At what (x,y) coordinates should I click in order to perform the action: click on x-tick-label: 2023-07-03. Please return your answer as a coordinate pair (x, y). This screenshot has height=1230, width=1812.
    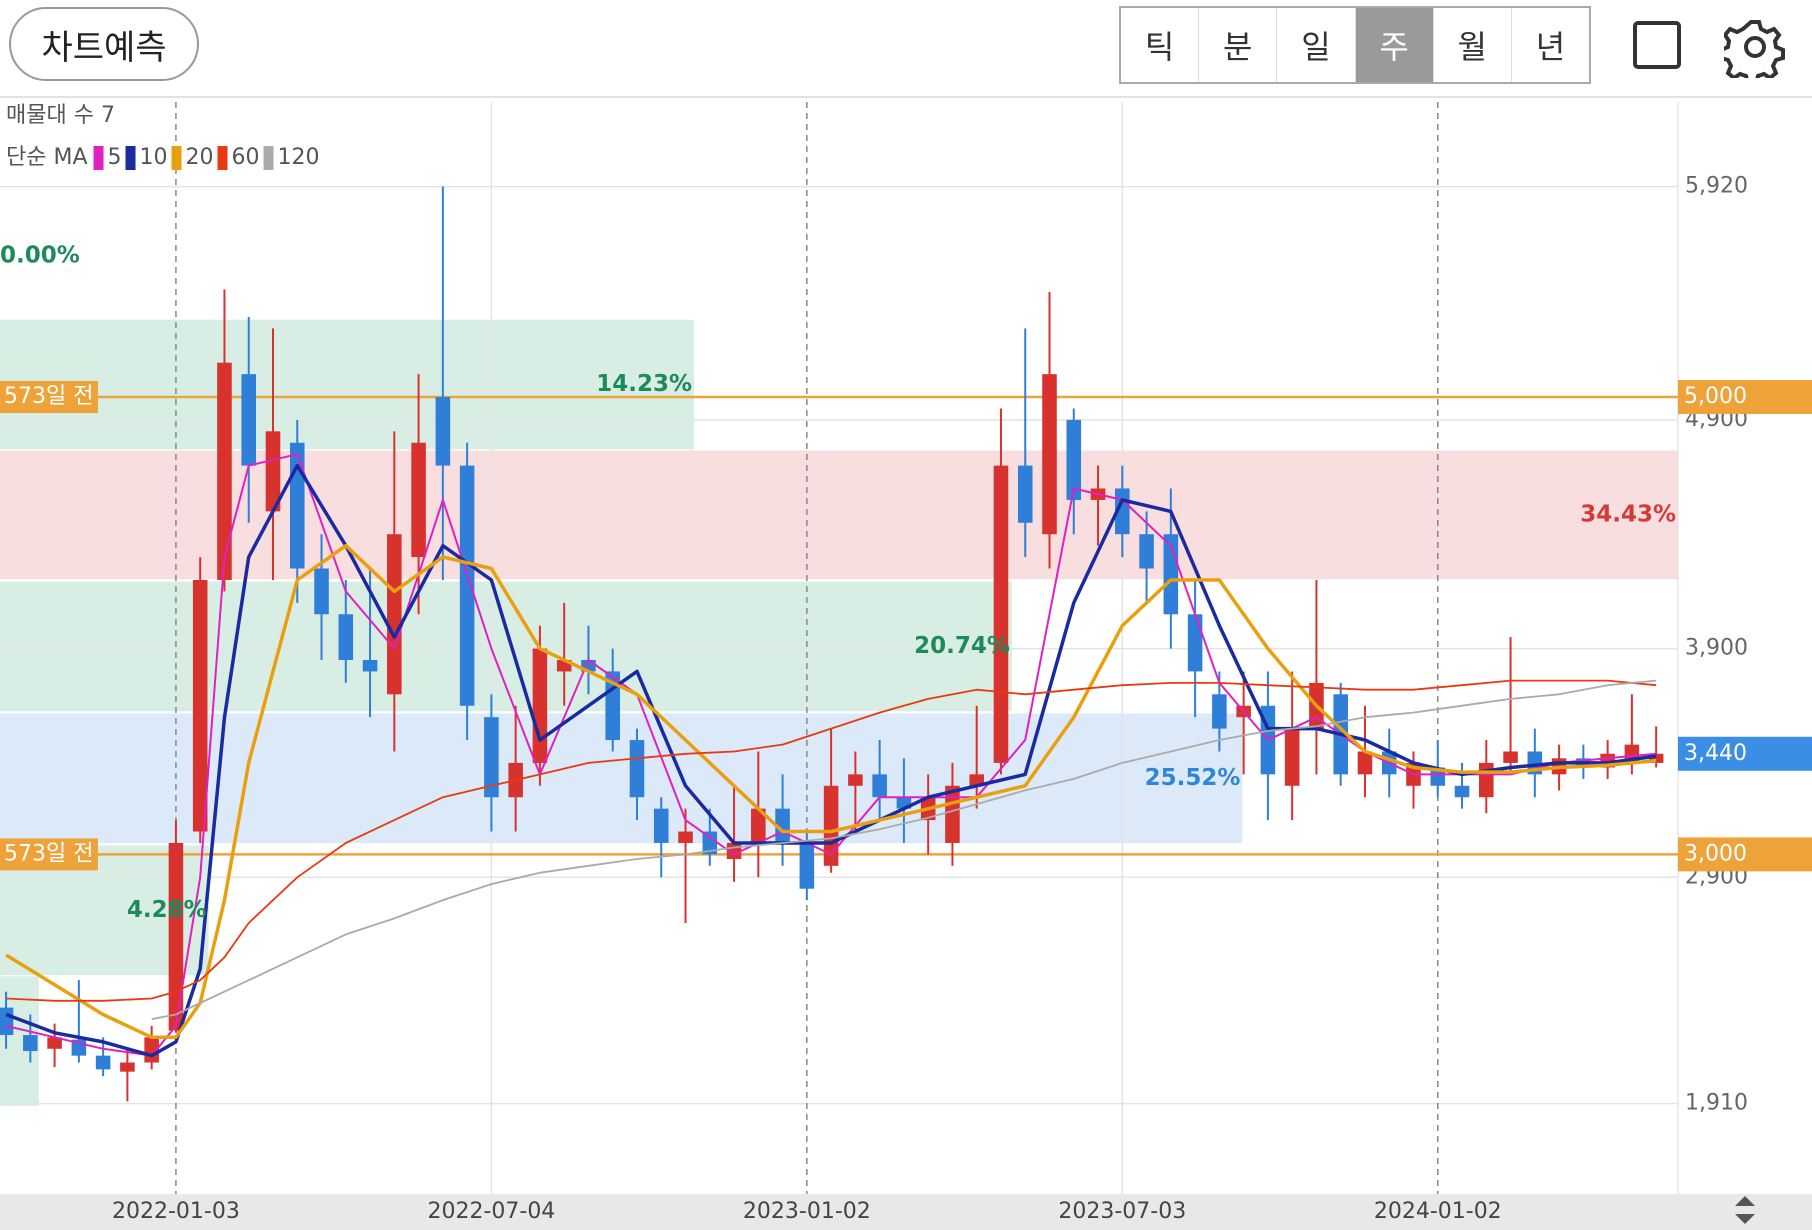
    Looking at the image, I should click on (1122, 1211).